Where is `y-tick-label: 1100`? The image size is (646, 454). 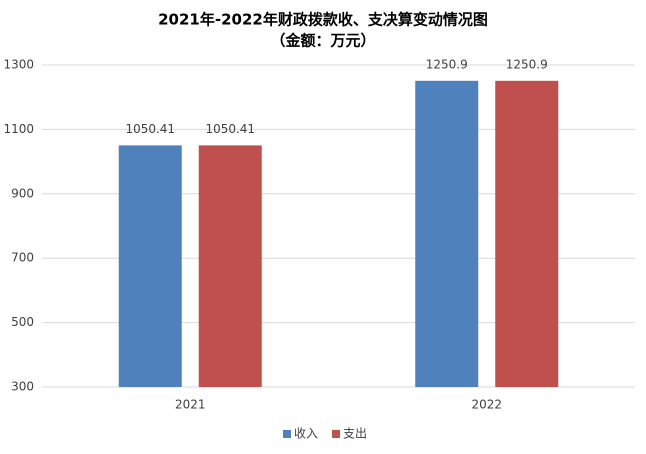 y-tick-label: 1100 is located at coordinates (18, 129).